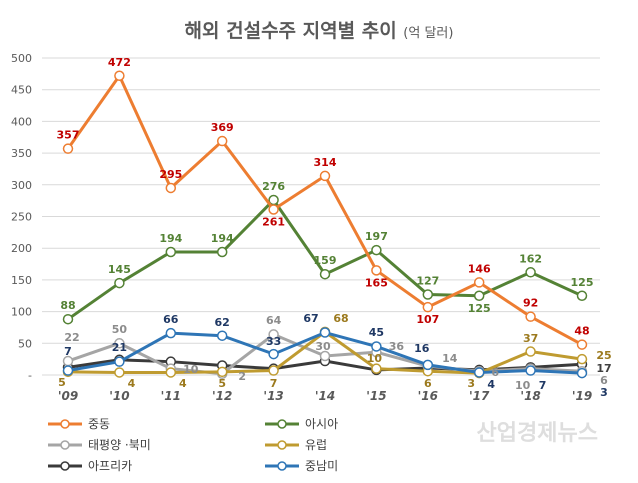 The width and height of the screenshot is (638, 483). I want to click on legend-item: 아프리카, so click(90, 465).